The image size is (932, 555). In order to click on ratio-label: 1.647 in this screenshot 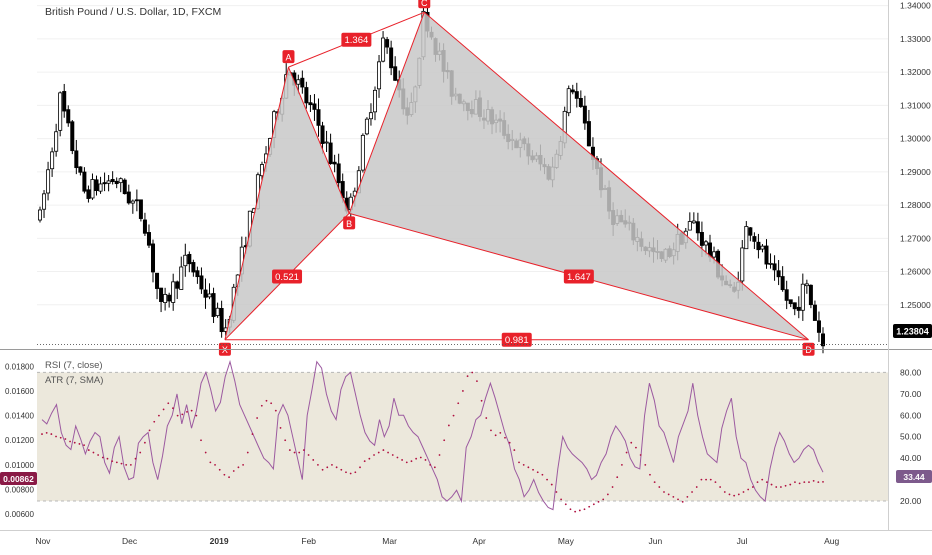, I will do `click(579, 277)`.